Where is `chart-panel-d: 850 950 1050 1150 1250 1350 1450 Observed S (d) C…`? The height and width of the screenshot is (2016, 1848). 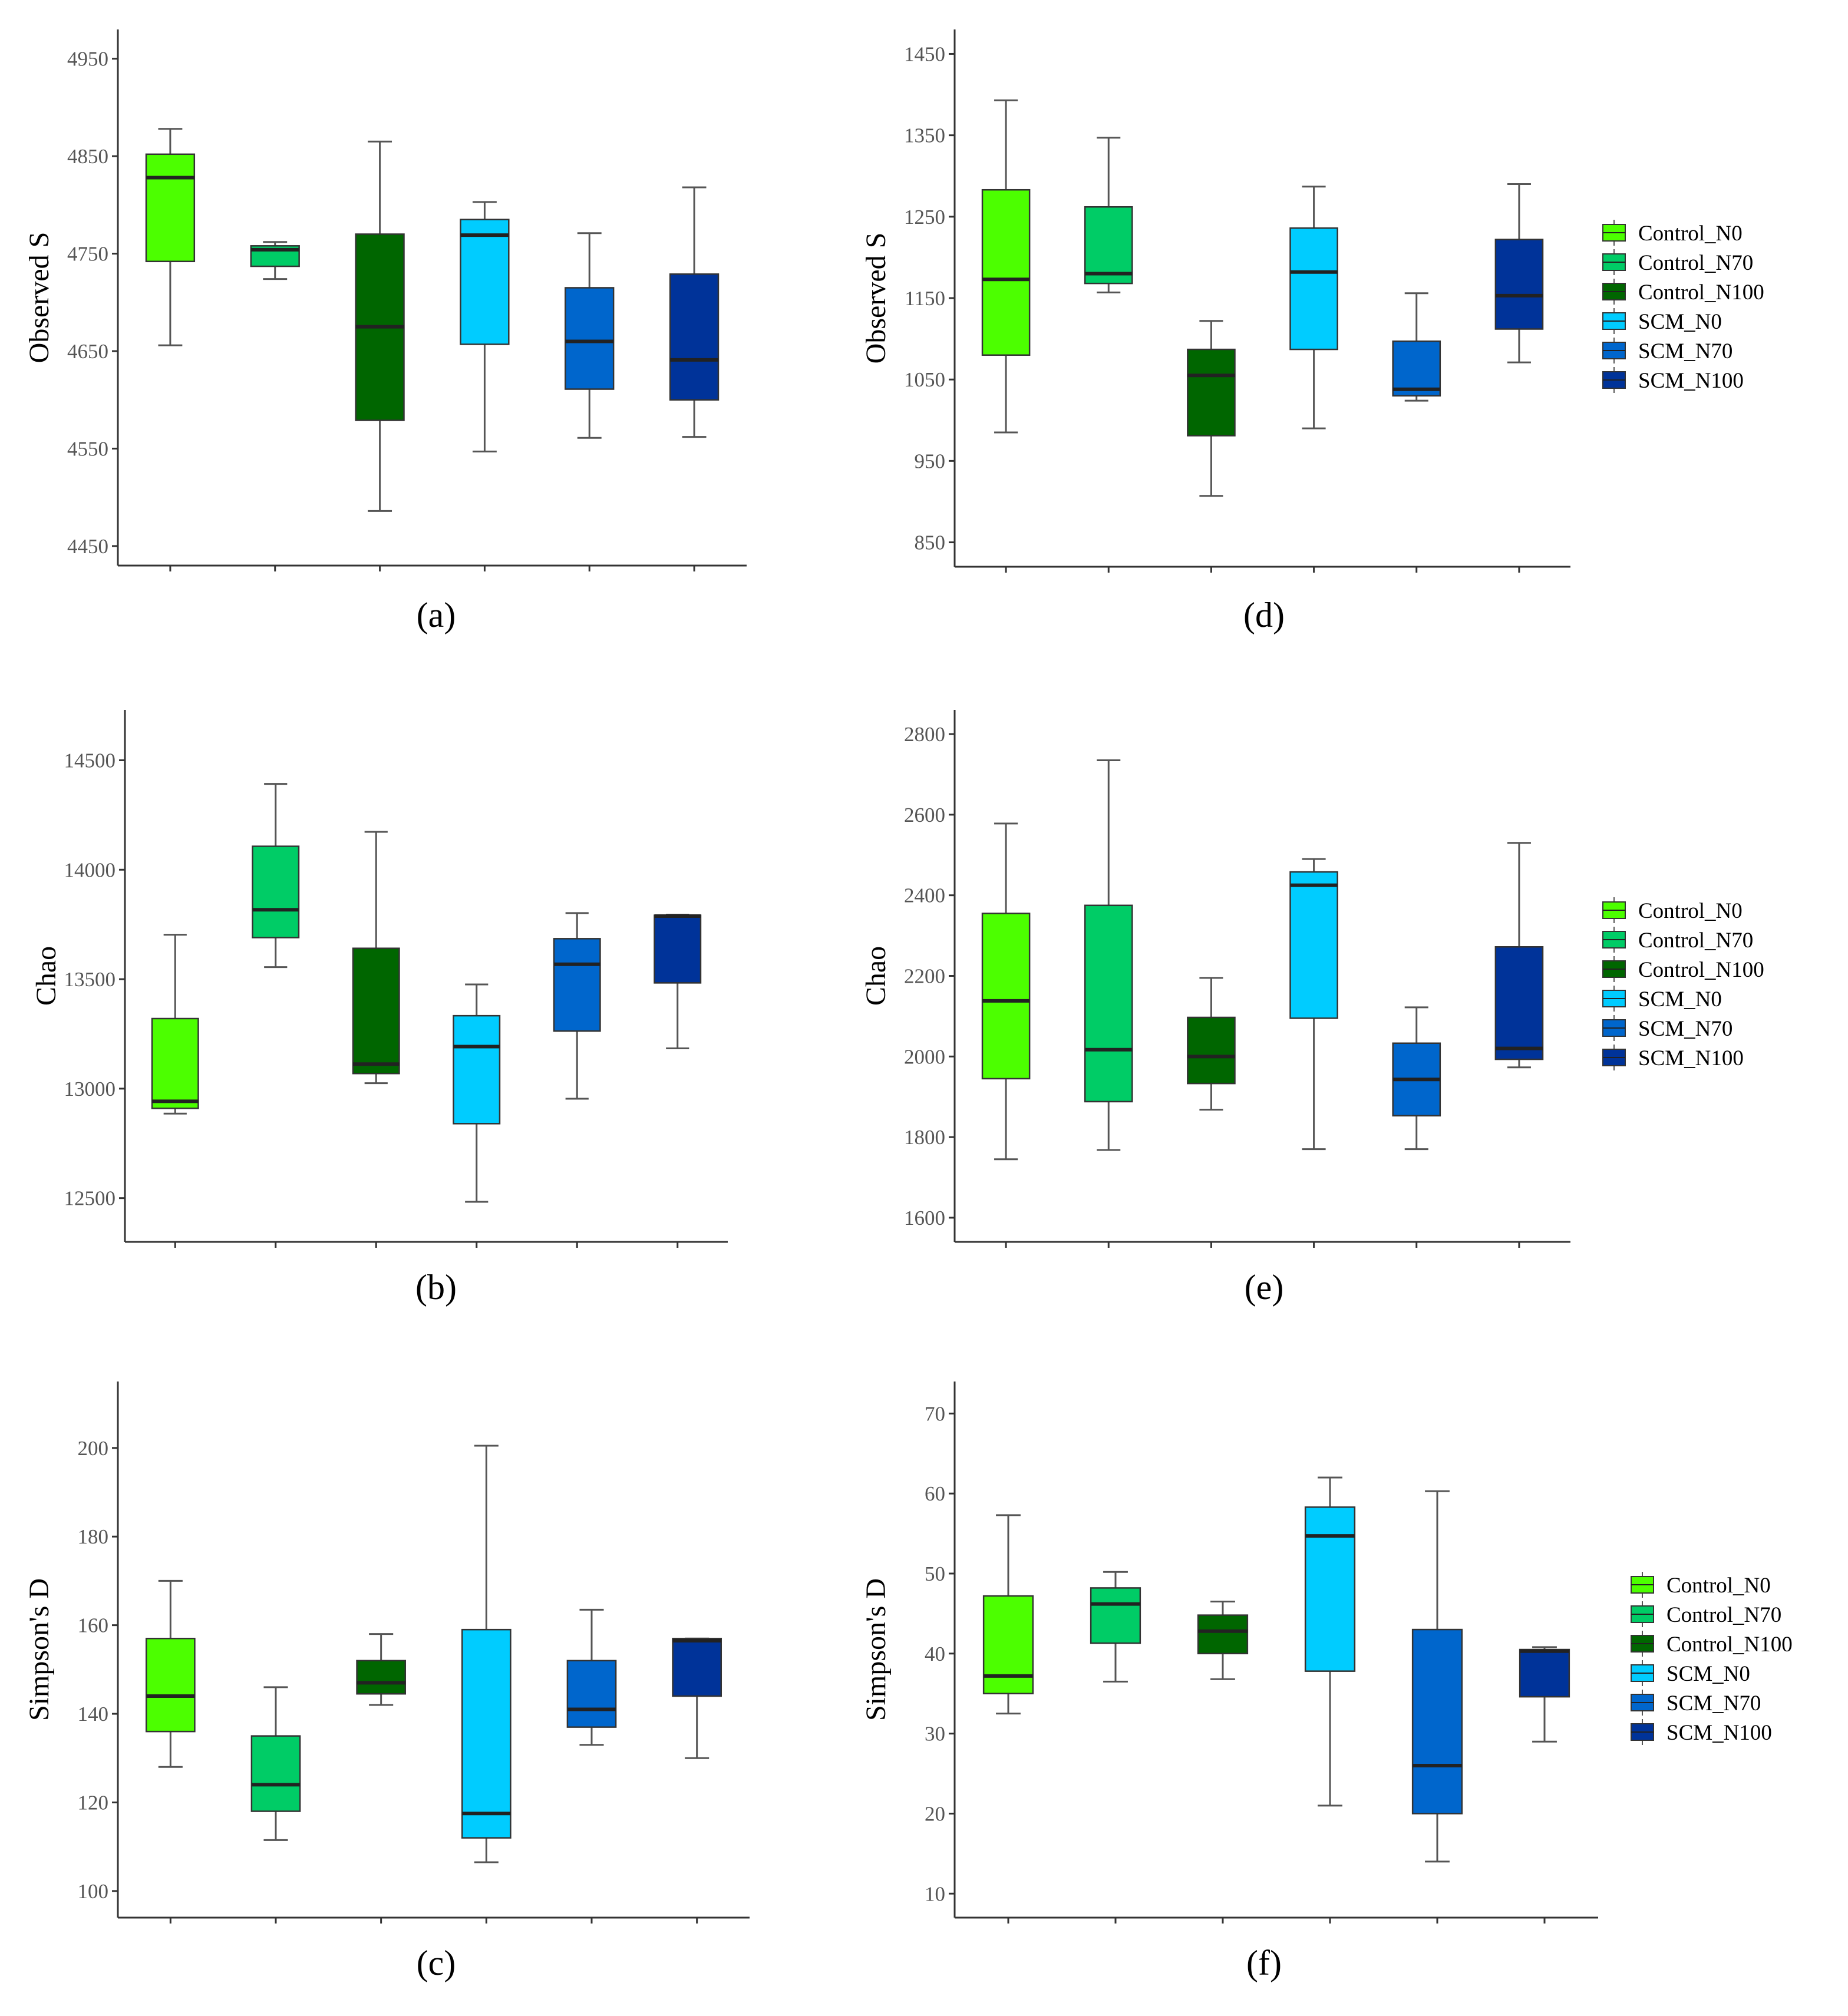
chart-panel-d: 850 950 1050 1150 1250 1350 1450 Observed S (d) C… is located at coordinates (1312, 331).